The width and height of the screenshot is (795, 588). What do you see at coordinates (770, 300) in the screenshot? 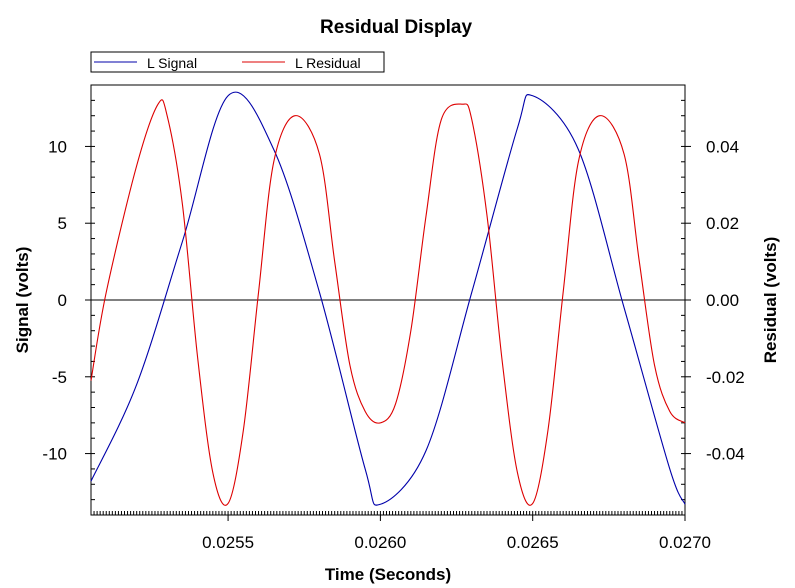
I see `y-right-axis-title: Residual (volts)` at bounding box center [770, 300].